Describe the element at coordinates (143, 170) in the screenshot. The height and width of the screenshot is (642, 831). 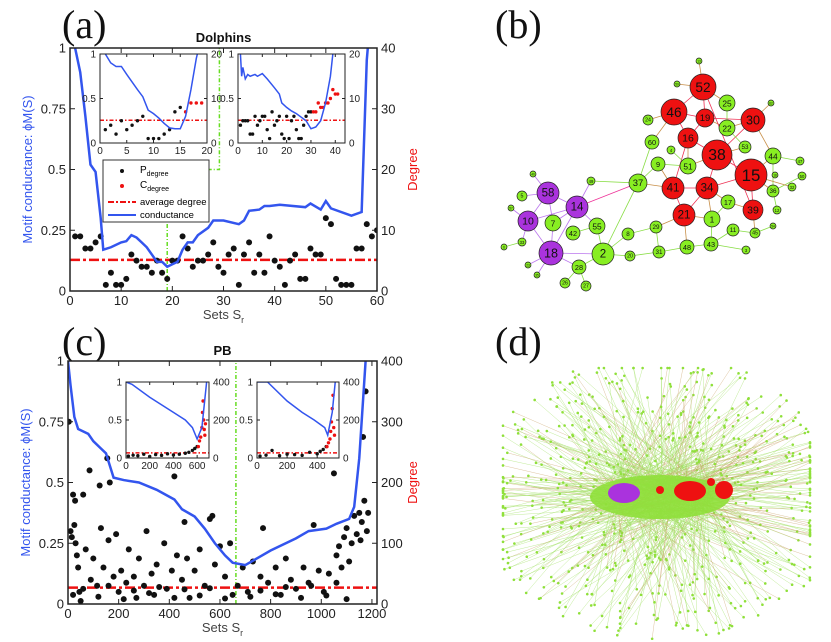
I see `legend-p-main: P` at that location.